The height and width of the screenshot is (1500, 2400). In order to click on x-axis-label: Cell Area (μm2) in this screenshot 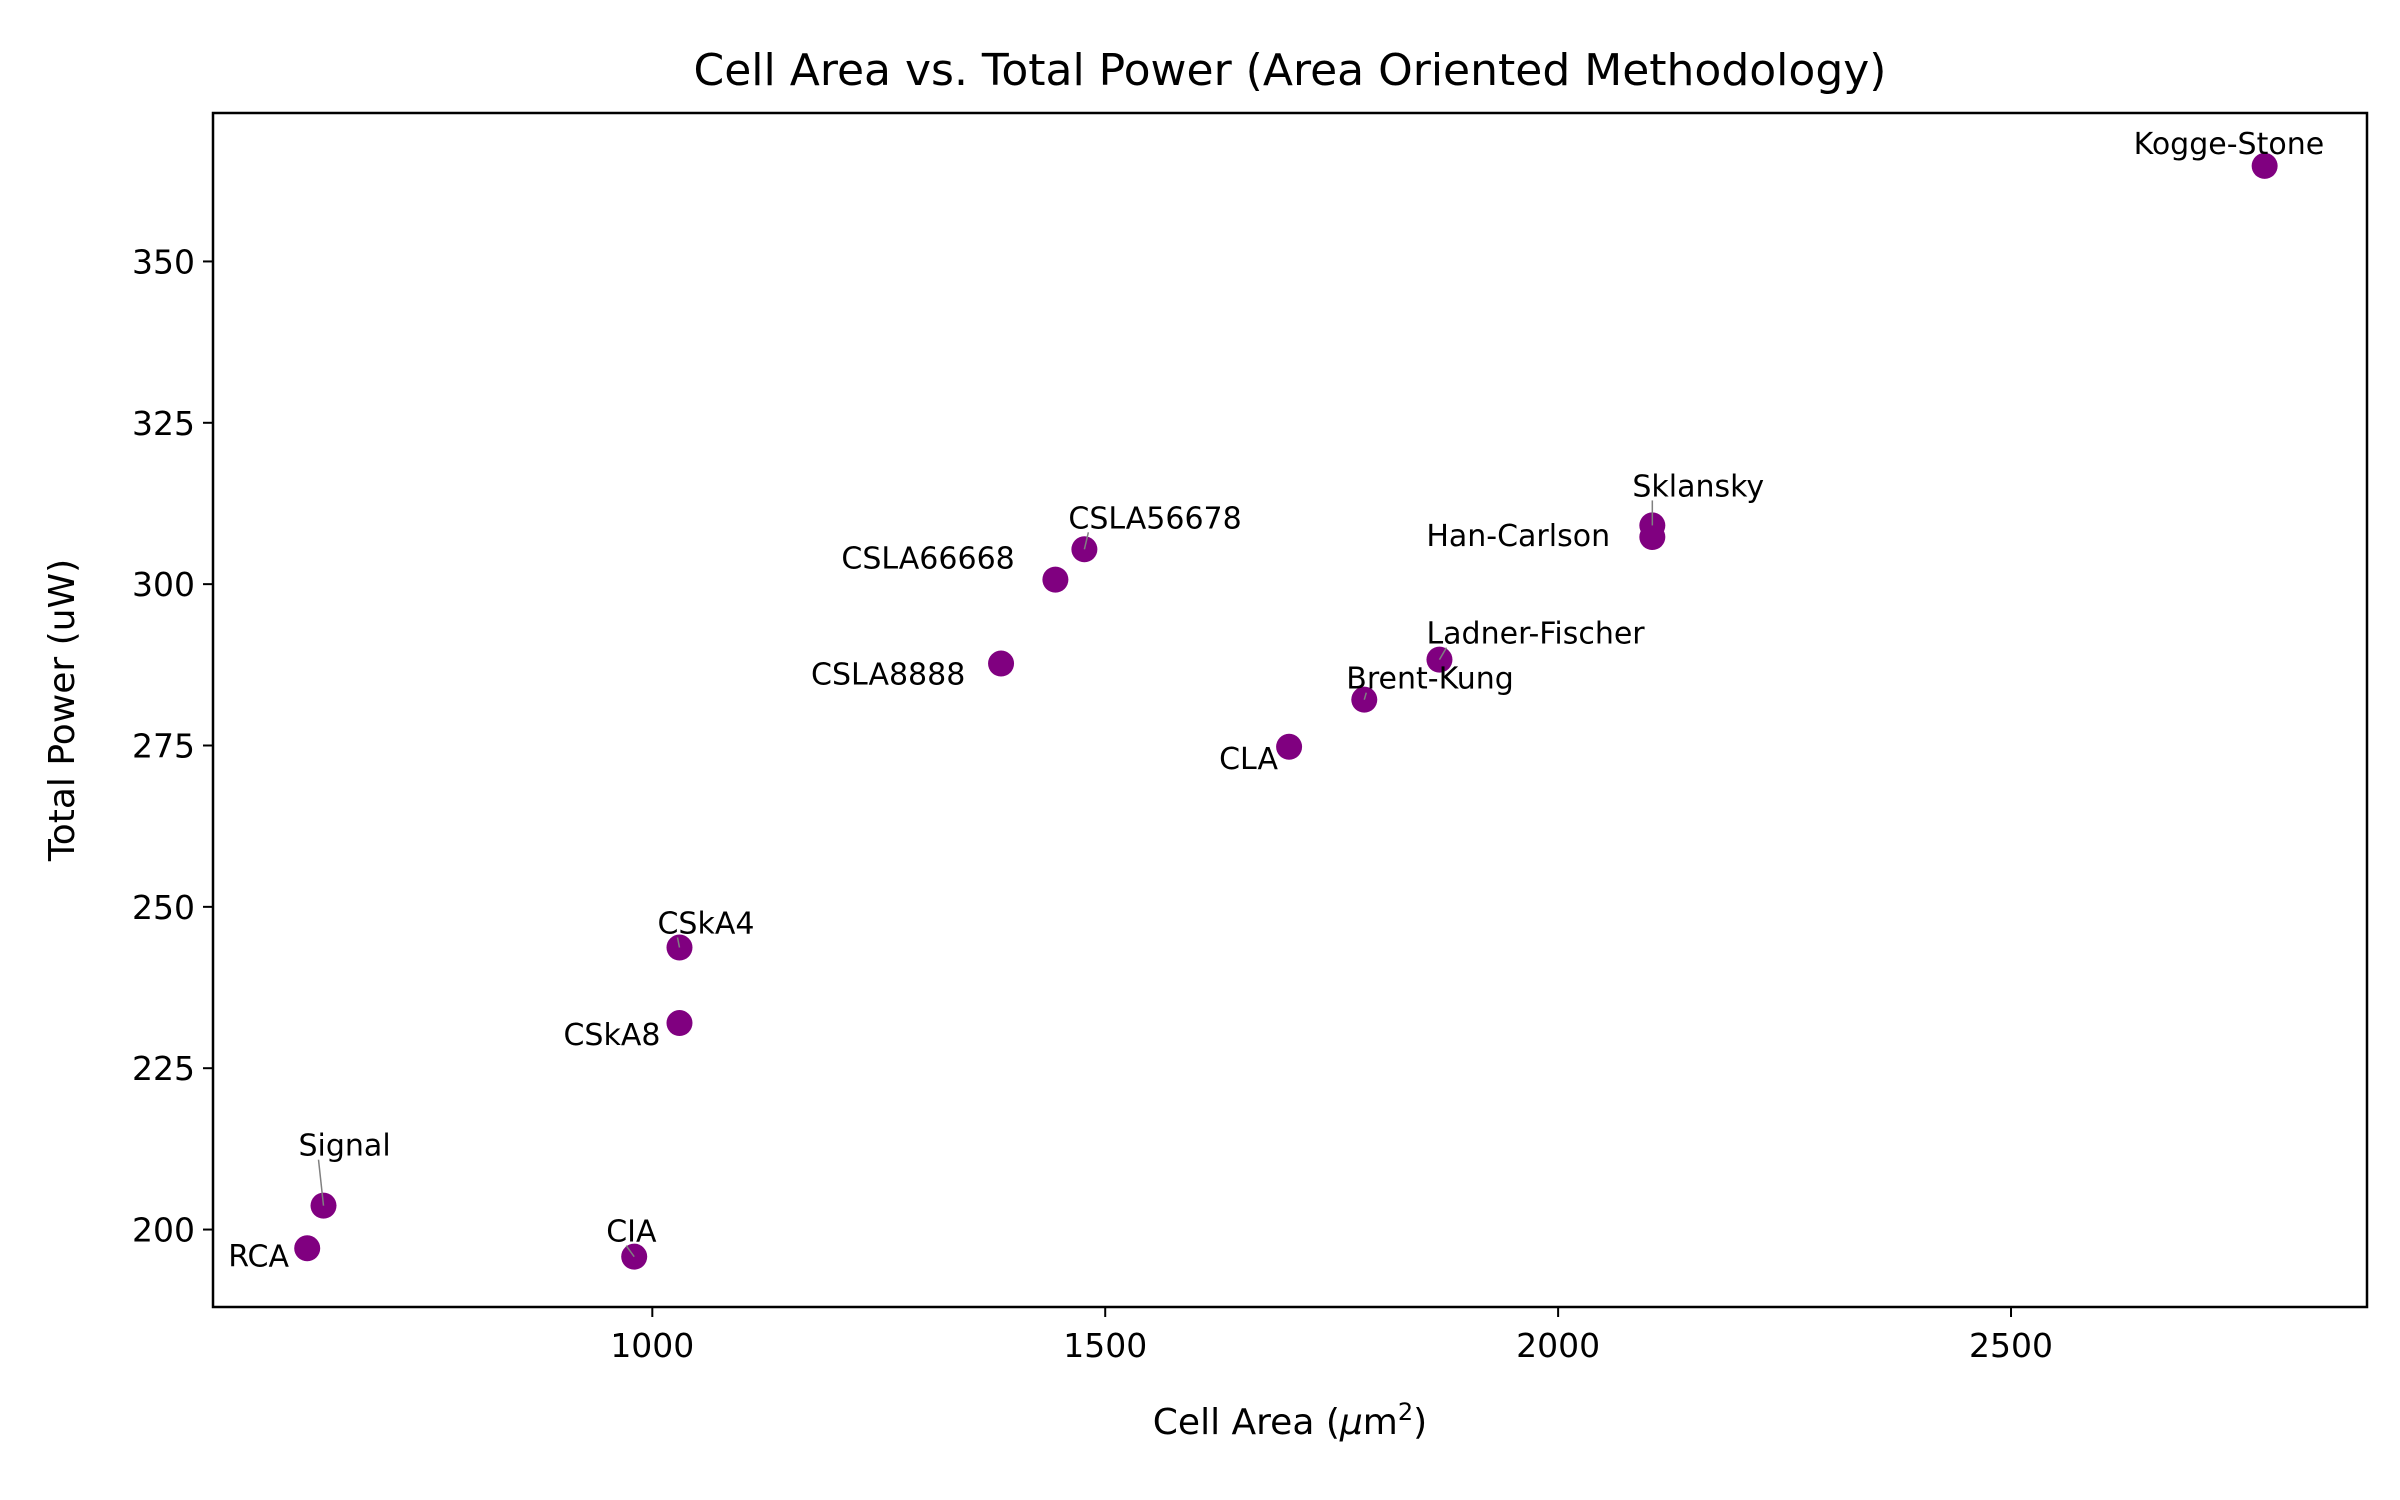, I will do `click(1290, 1420)`.